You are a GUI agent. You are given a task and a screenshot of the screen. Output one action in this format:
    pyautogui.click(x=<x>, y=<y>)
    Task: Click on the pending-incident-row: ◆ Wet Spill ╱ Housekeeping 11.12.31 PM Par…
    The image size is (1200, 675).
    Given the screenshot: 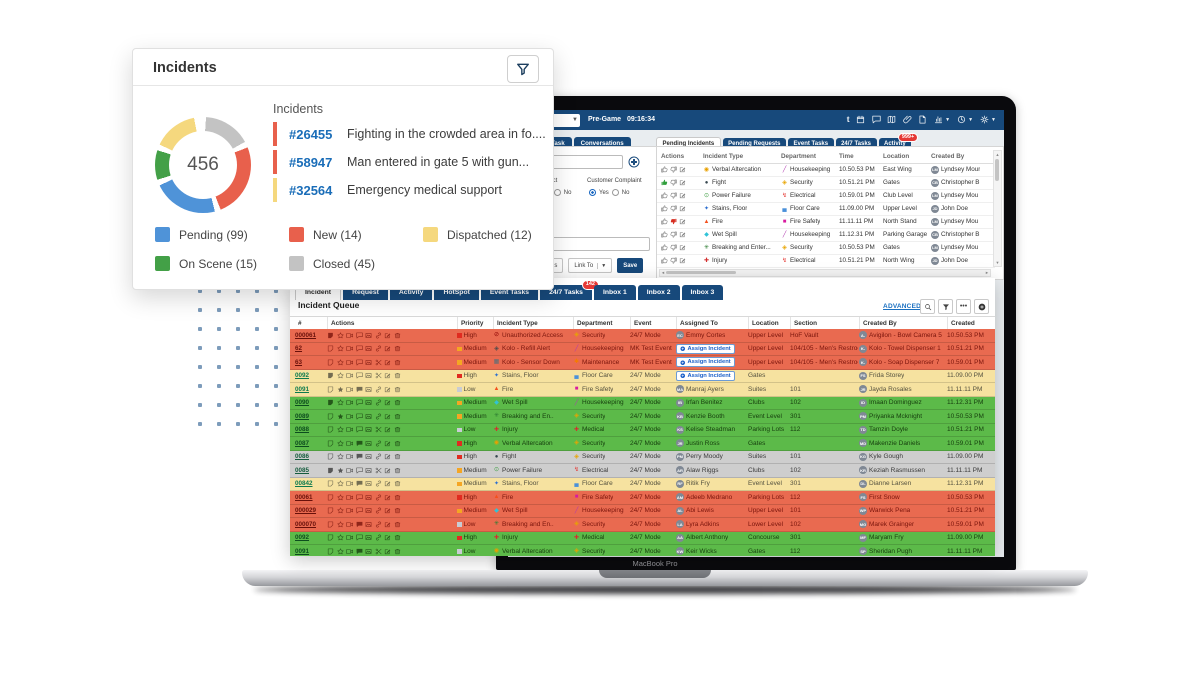 What is the action you would take?
    pyautogui.click(x=826, y=235)
    